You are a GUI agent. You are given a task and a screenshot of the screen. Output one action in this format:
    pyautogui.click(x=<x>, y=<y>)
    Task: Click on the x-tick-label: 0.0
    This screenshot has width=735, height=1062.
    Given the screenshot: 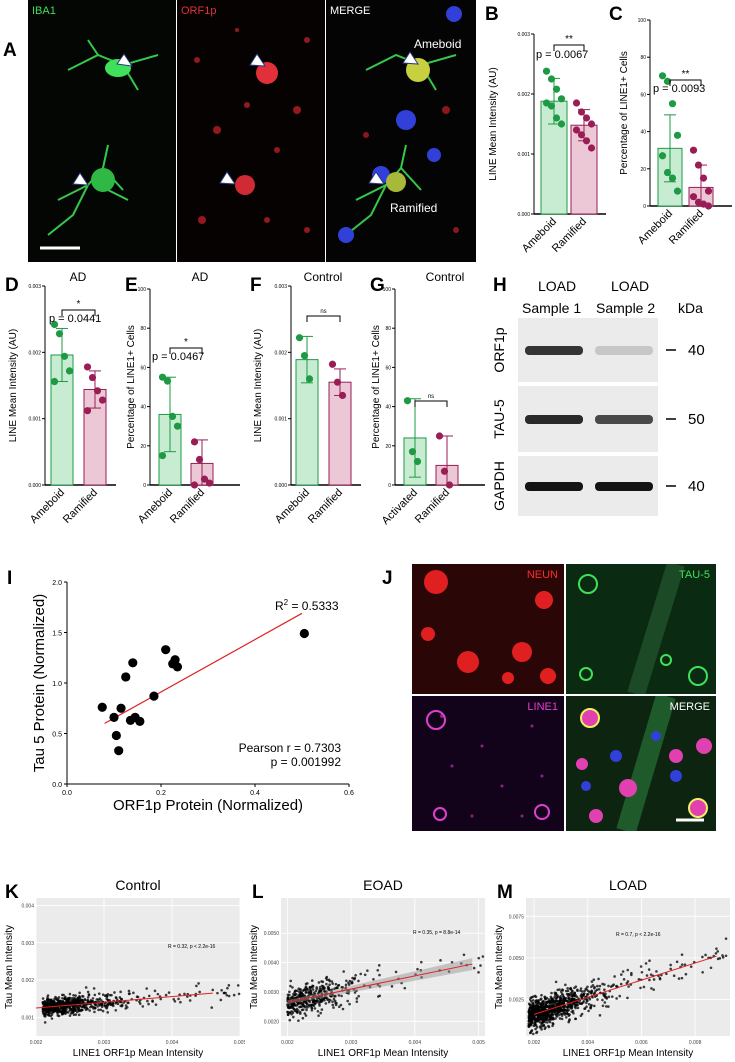 What is the action you would take?
    pyautogui.click(x=67, y=793)
    